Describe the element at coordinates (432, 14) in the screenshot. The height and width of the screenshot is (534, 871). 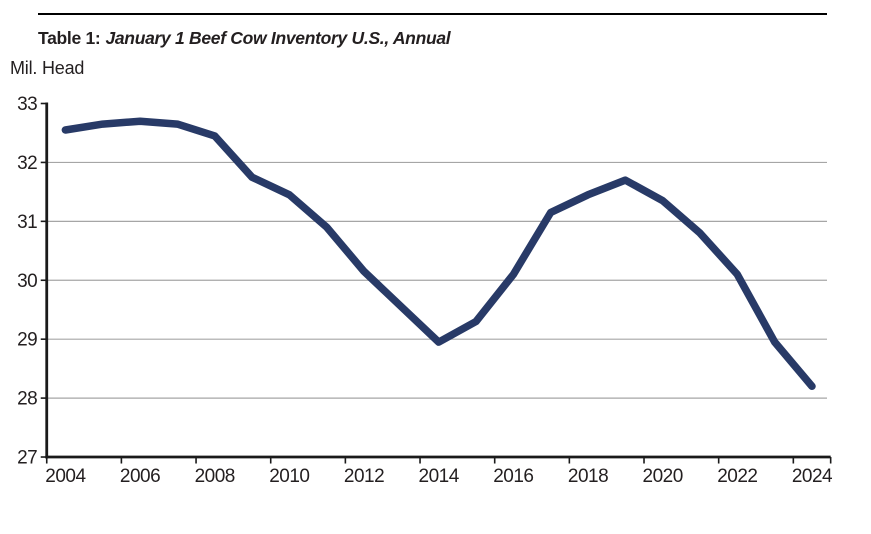
I see `title-separator-line` at that location.